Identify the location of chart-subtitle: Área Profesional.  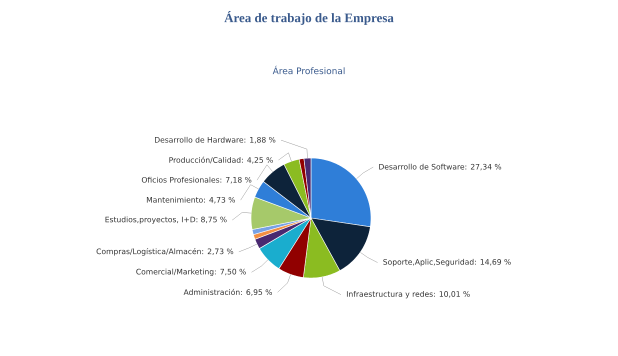
(308, 70).